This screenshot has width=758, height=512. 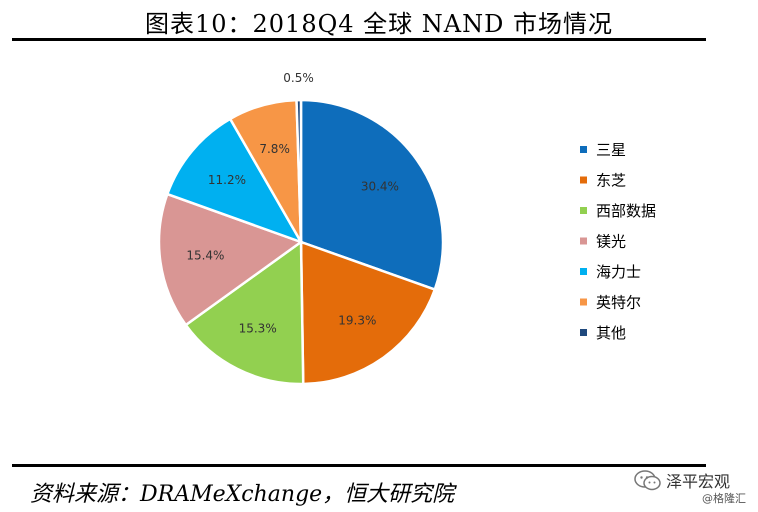 What do you see at coordinates (626, 211) in the screenshot?
I see `legend-label-2: 西部数据` at bounding box center [626, 211].